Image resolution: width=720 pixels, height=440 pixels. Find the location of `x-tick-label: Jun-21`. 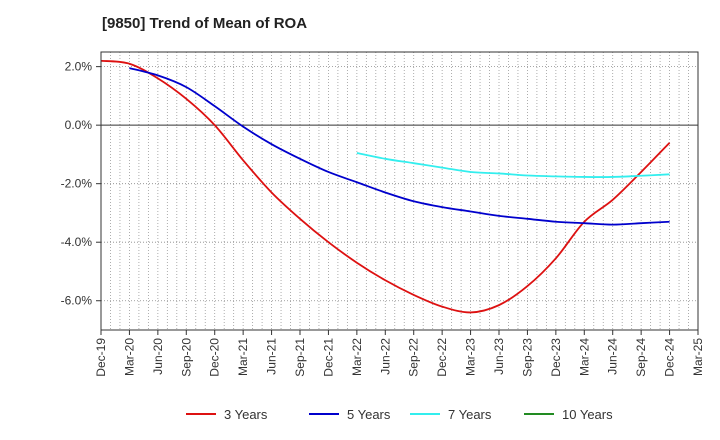

x-tick-label: Jun-21 is located at coordinates (272, 356).